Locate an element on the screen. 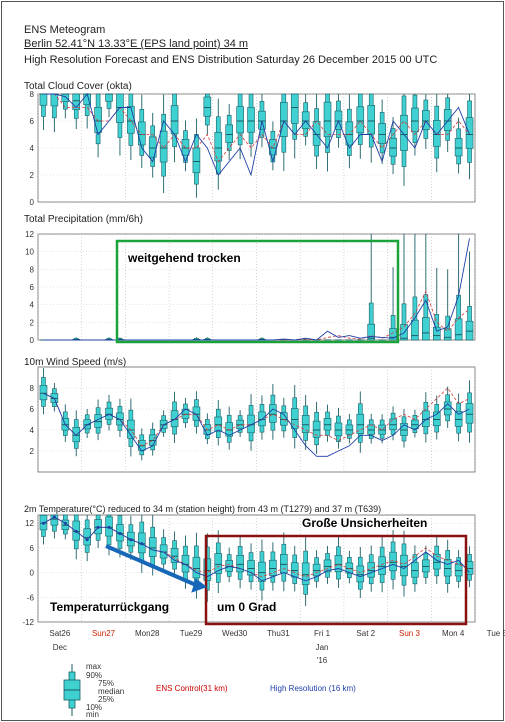 The image size is (505, 722). day-label: Sun27 is located at coordinates (104, 633).